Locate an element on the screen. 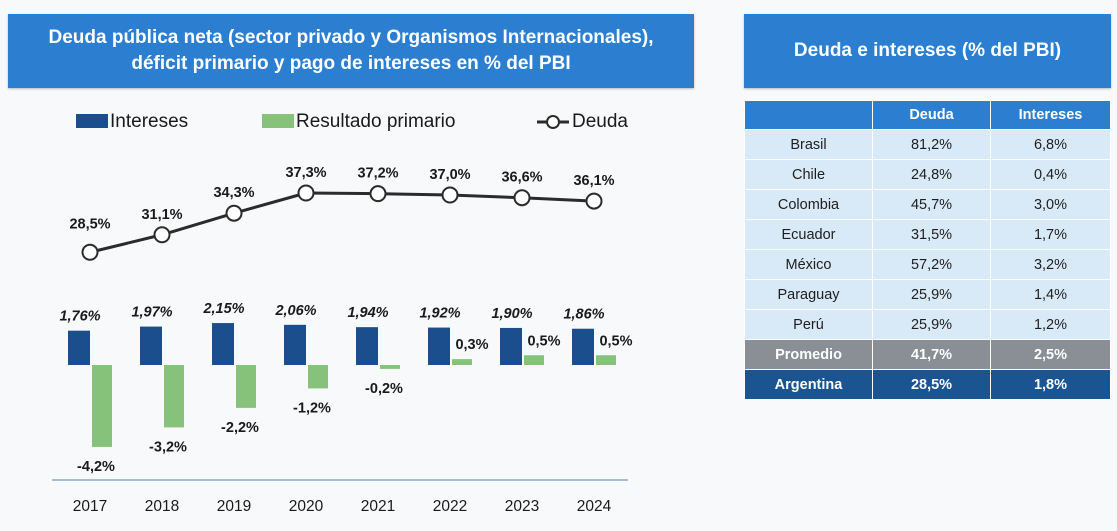 This screenshot has width=1117, height=531. x-tick-label: 2024 is located at coordinates (594, 506).